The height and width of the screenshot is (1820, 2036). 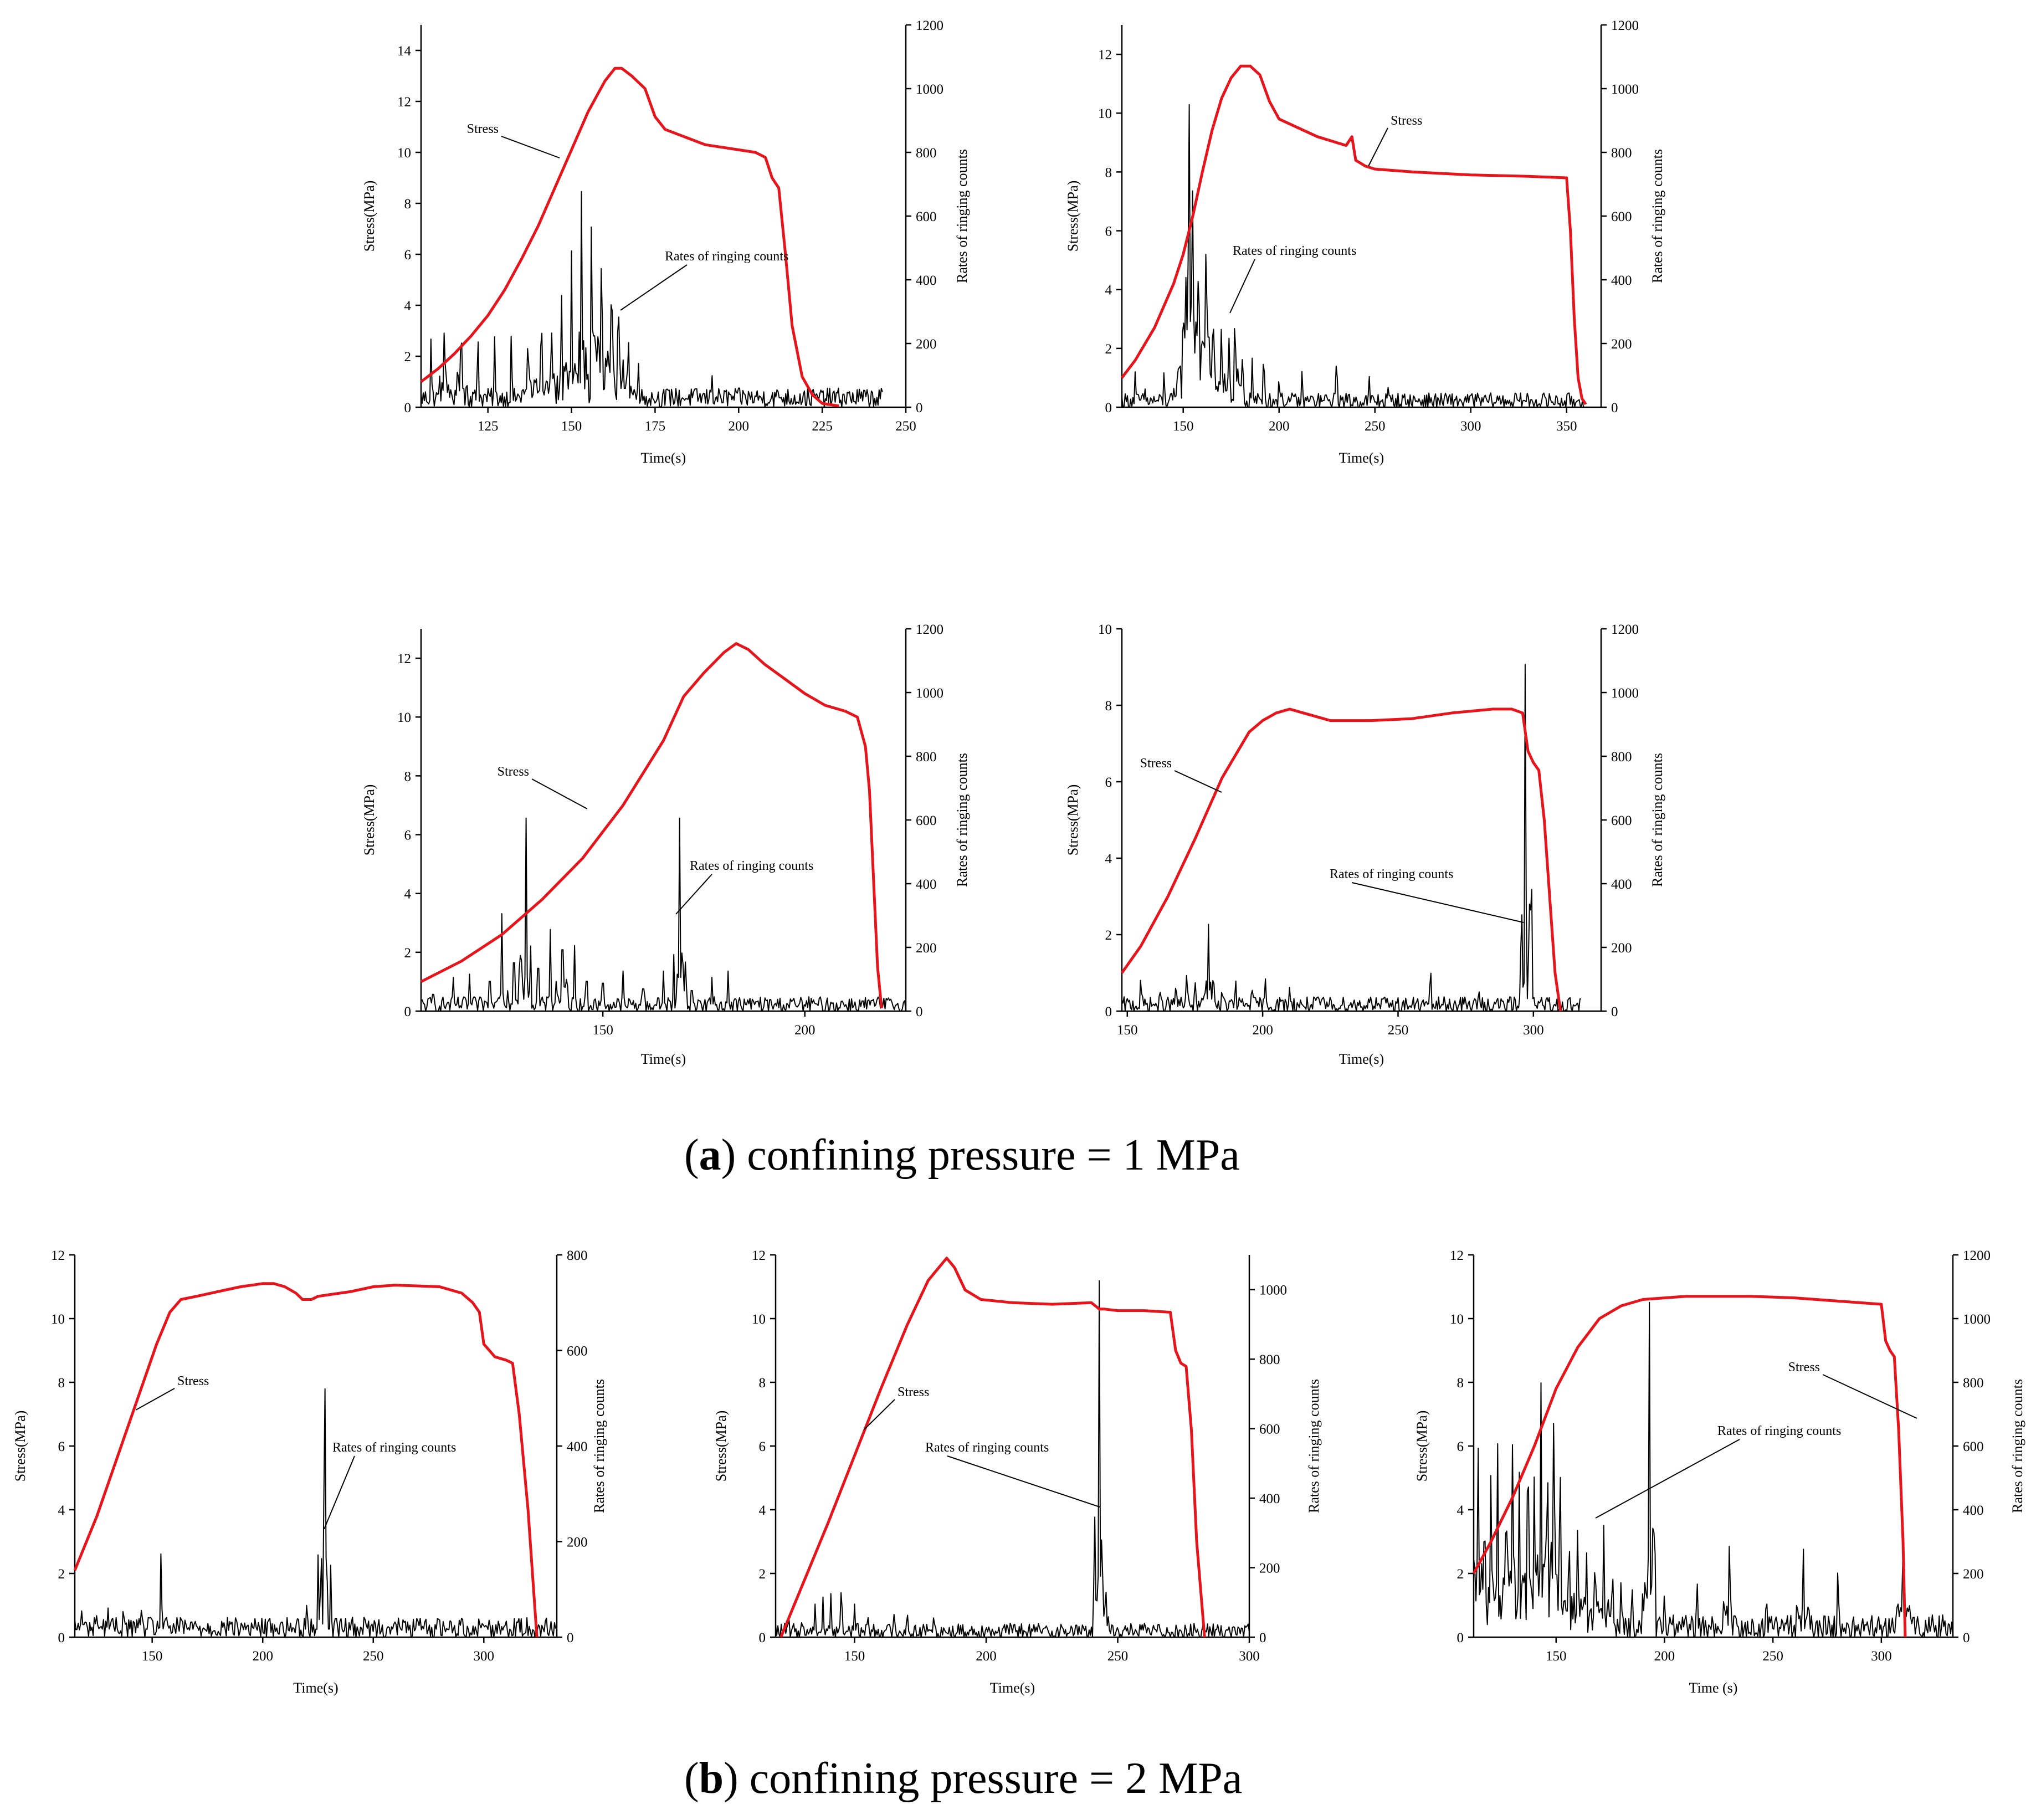 What do you see at coordinates (488, 426) in the screenshot?
I see `x-tick-label: 125` at bounding box center [488, 426].